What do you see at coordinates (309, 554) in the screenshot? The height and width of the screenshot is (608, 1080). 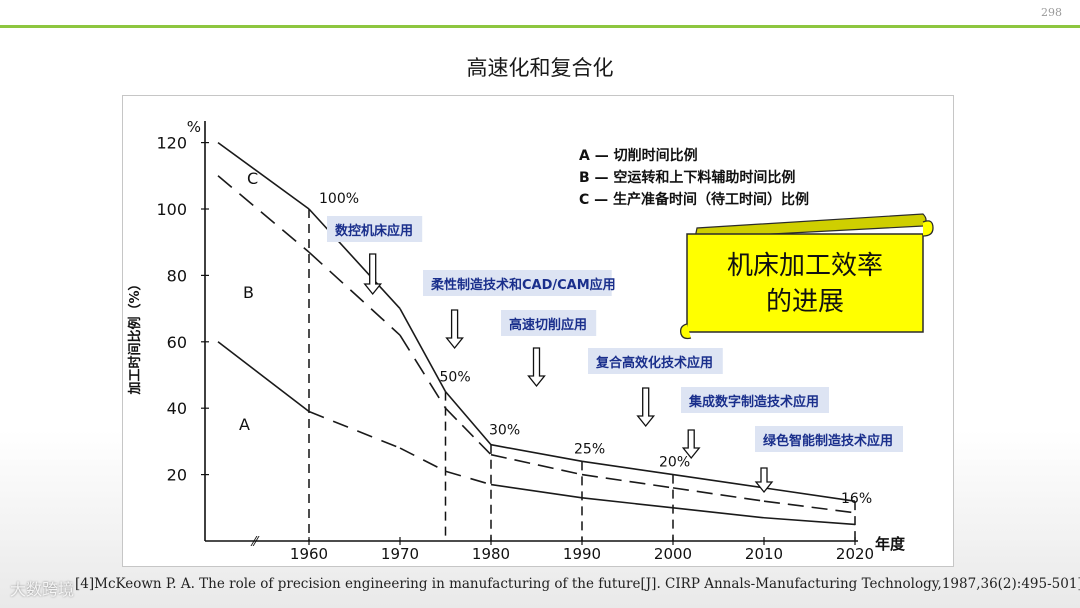 I see `x-tick-label: 1960` at bounding box center [309, 554].